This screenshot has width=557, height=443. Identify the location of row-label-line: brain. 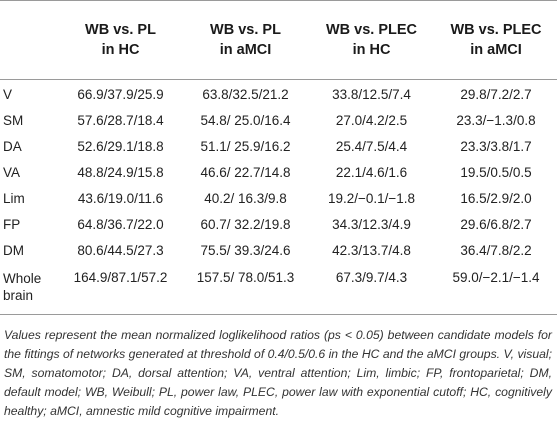
(18, 295).